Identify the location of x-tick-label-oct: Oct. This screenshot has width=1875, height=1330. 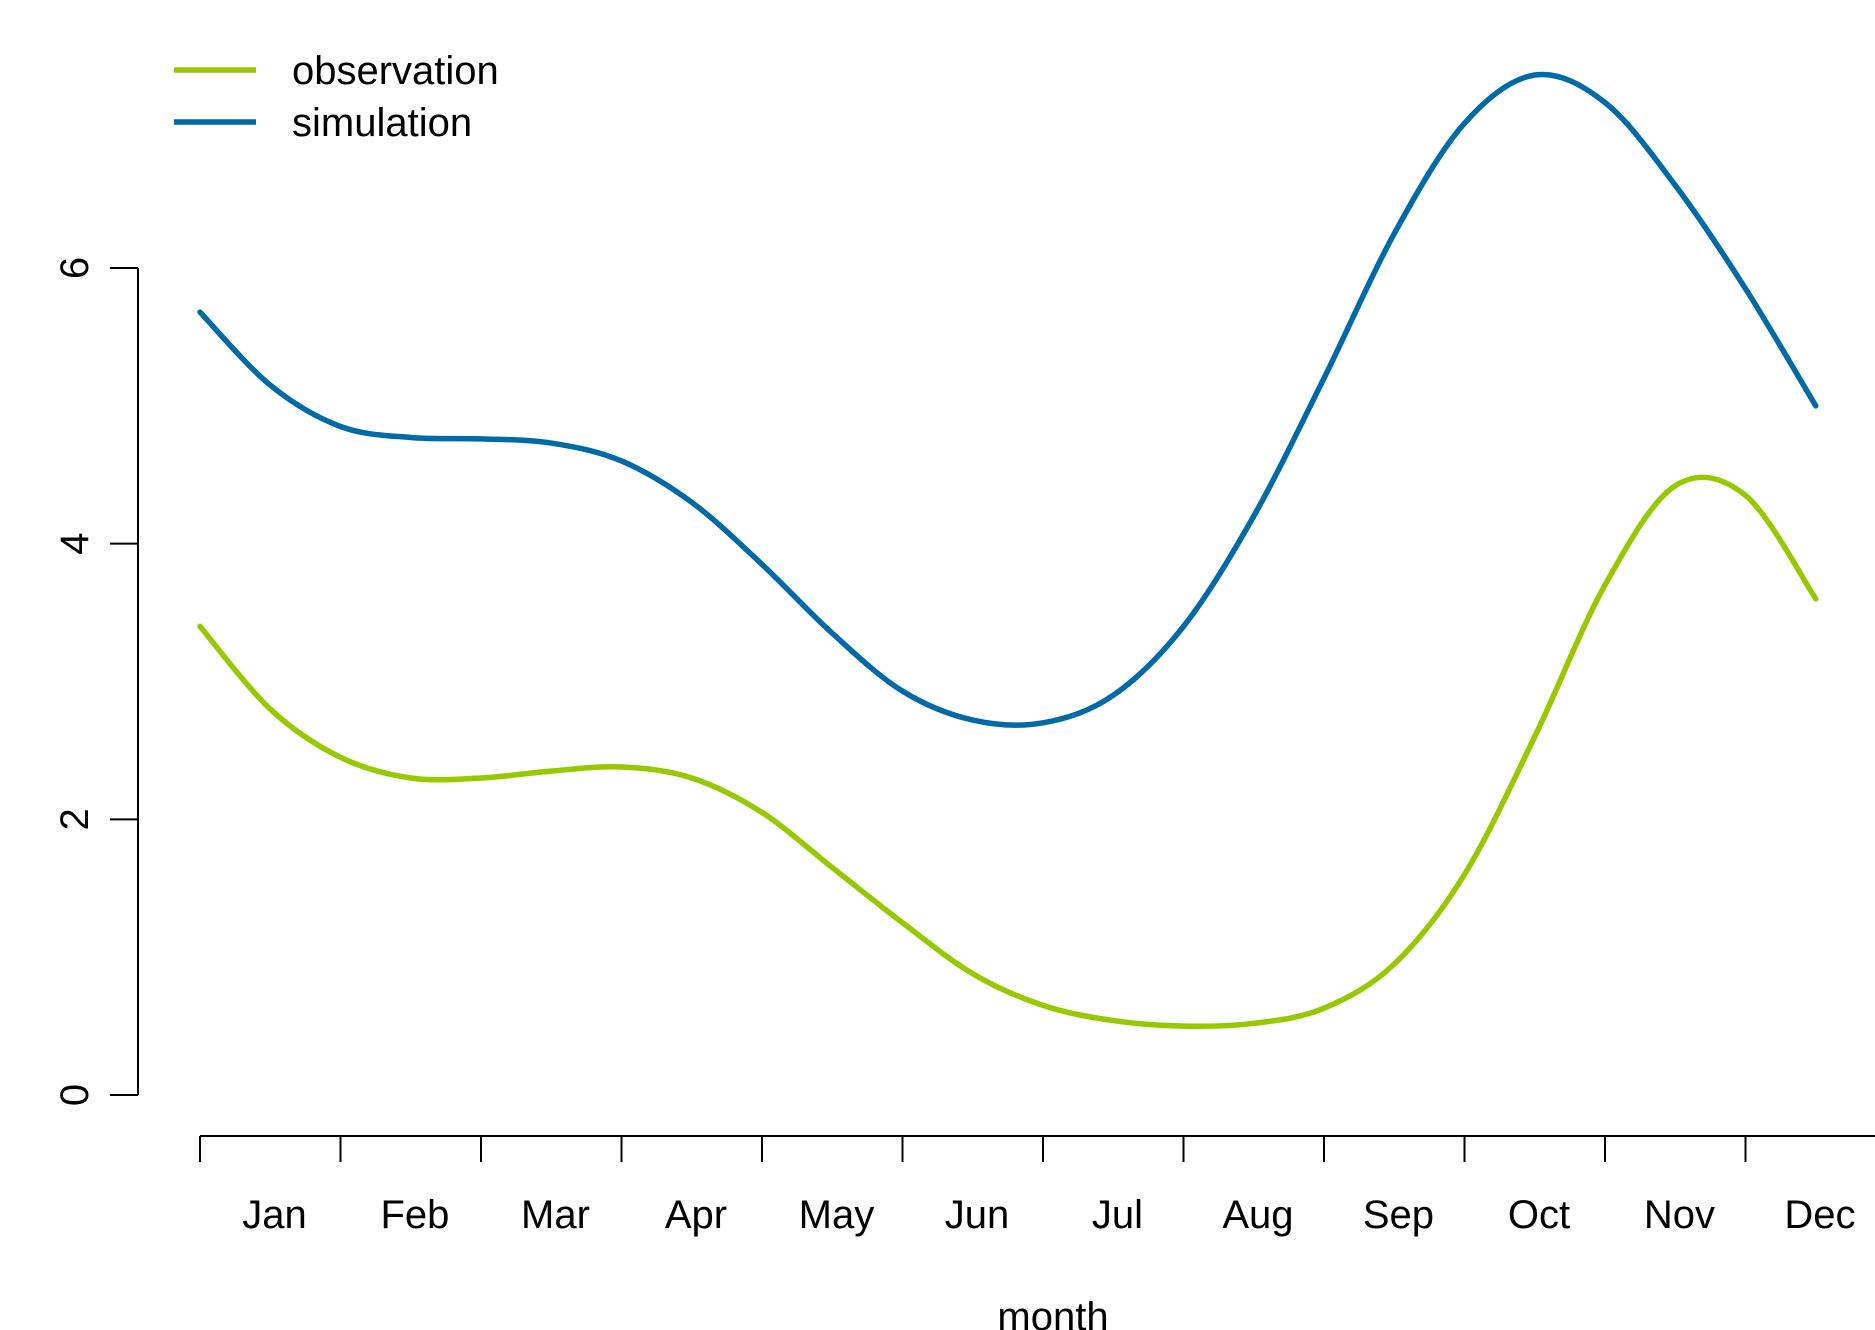
(1539, 1215).